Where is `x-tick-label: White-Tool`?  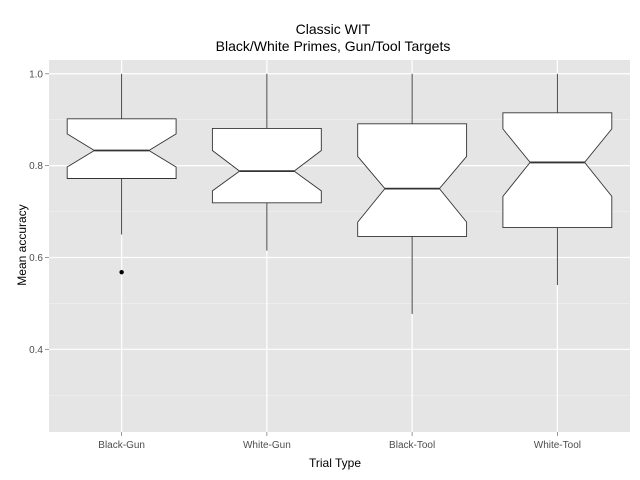
x-tick-label: White-Tool is located at coordinates (557, 445).